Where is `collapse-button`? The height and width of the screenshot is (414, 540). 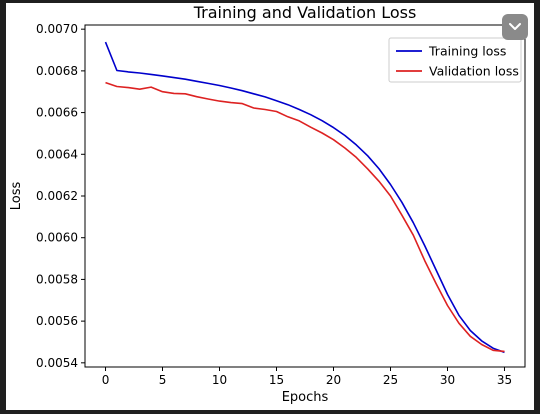
collapse-button is located at coordinates (515, 27).